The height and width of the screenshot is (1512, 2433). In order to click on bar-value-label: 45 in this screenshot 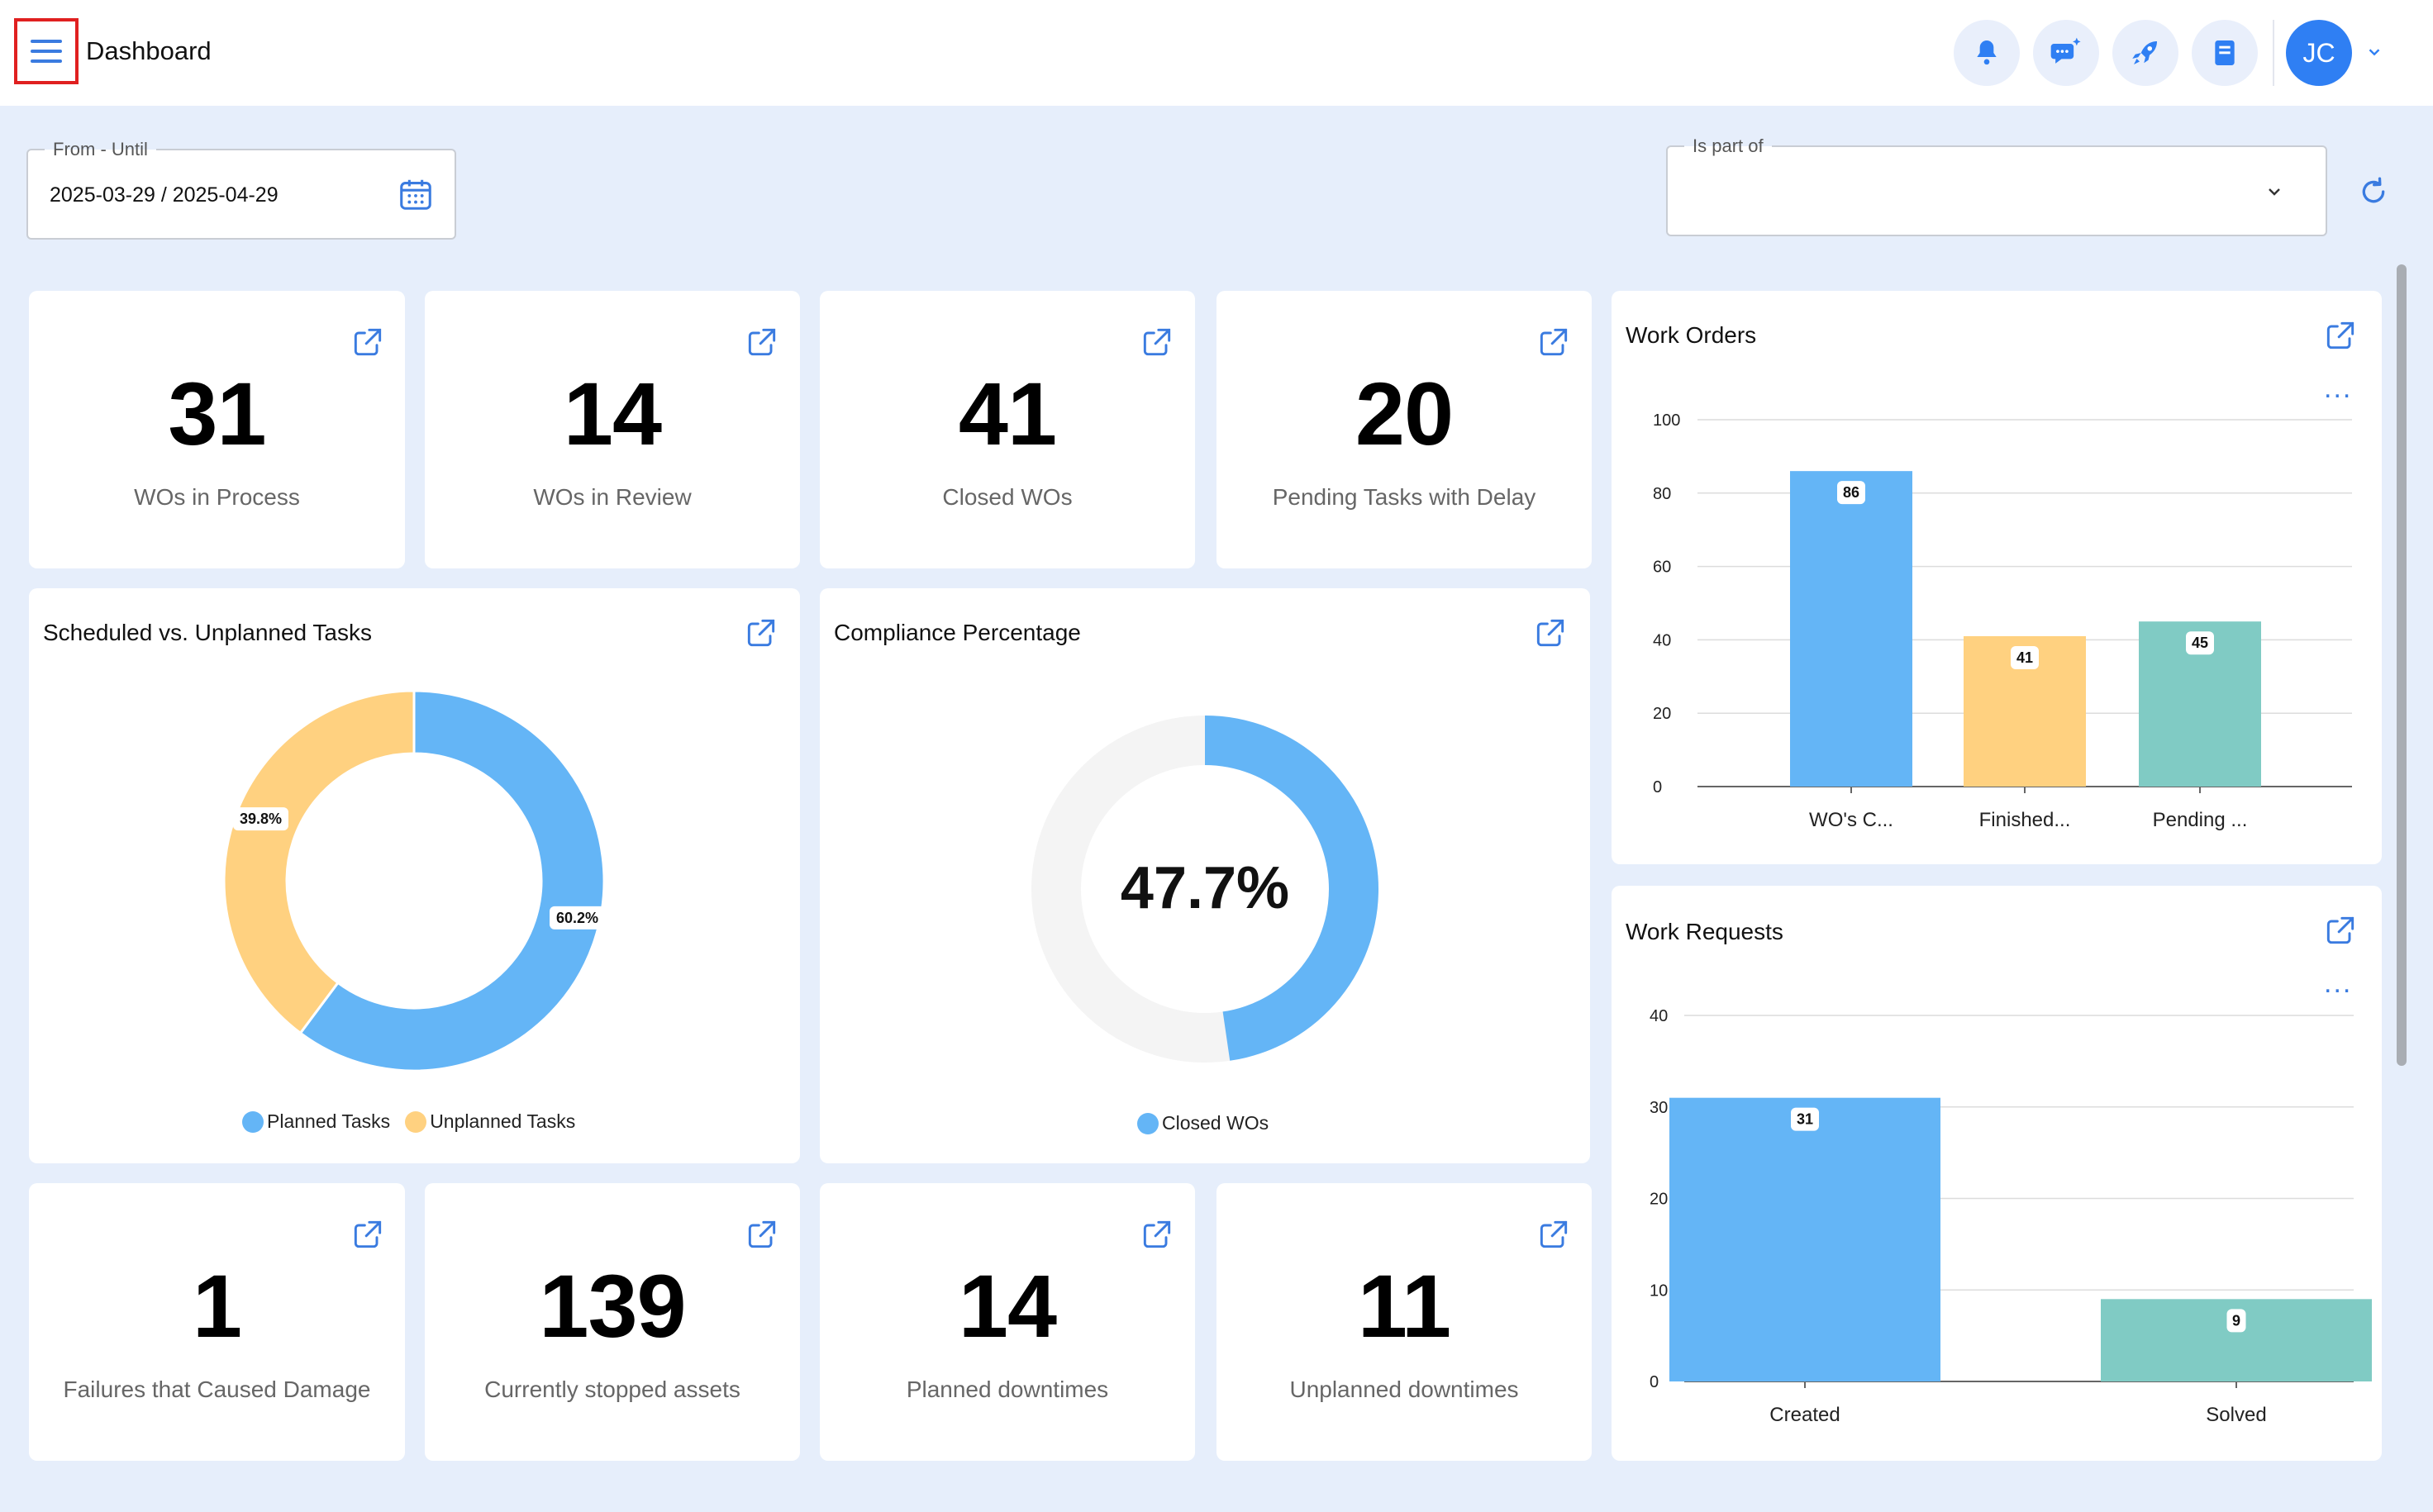, I will do `click(2200, 643)`.